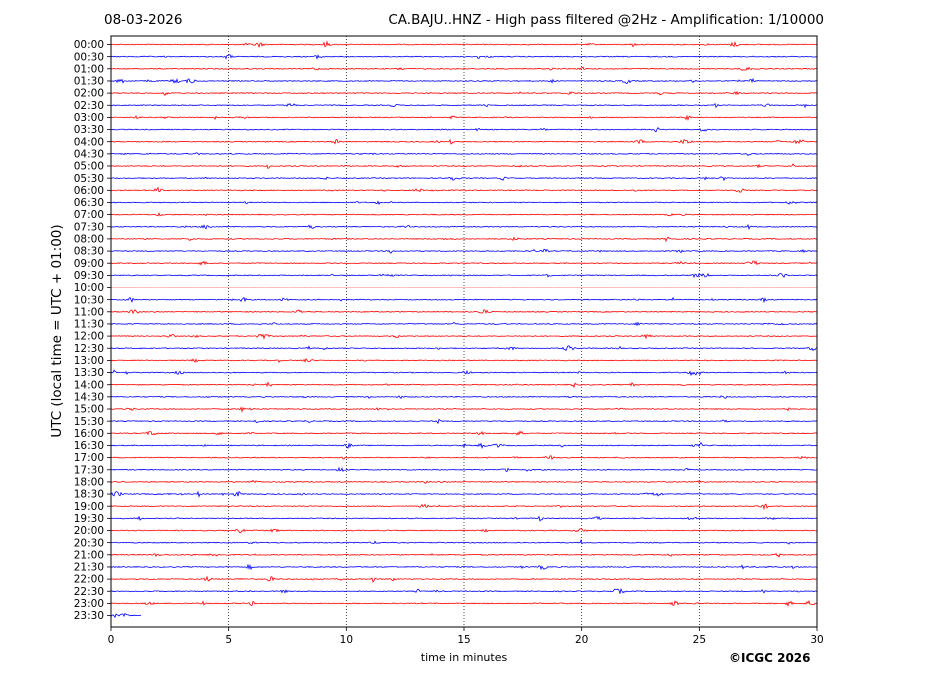  Describe the element at coordinates (89, 227) in the screenshot. I see `y-tick-label: 07:30` at that location.